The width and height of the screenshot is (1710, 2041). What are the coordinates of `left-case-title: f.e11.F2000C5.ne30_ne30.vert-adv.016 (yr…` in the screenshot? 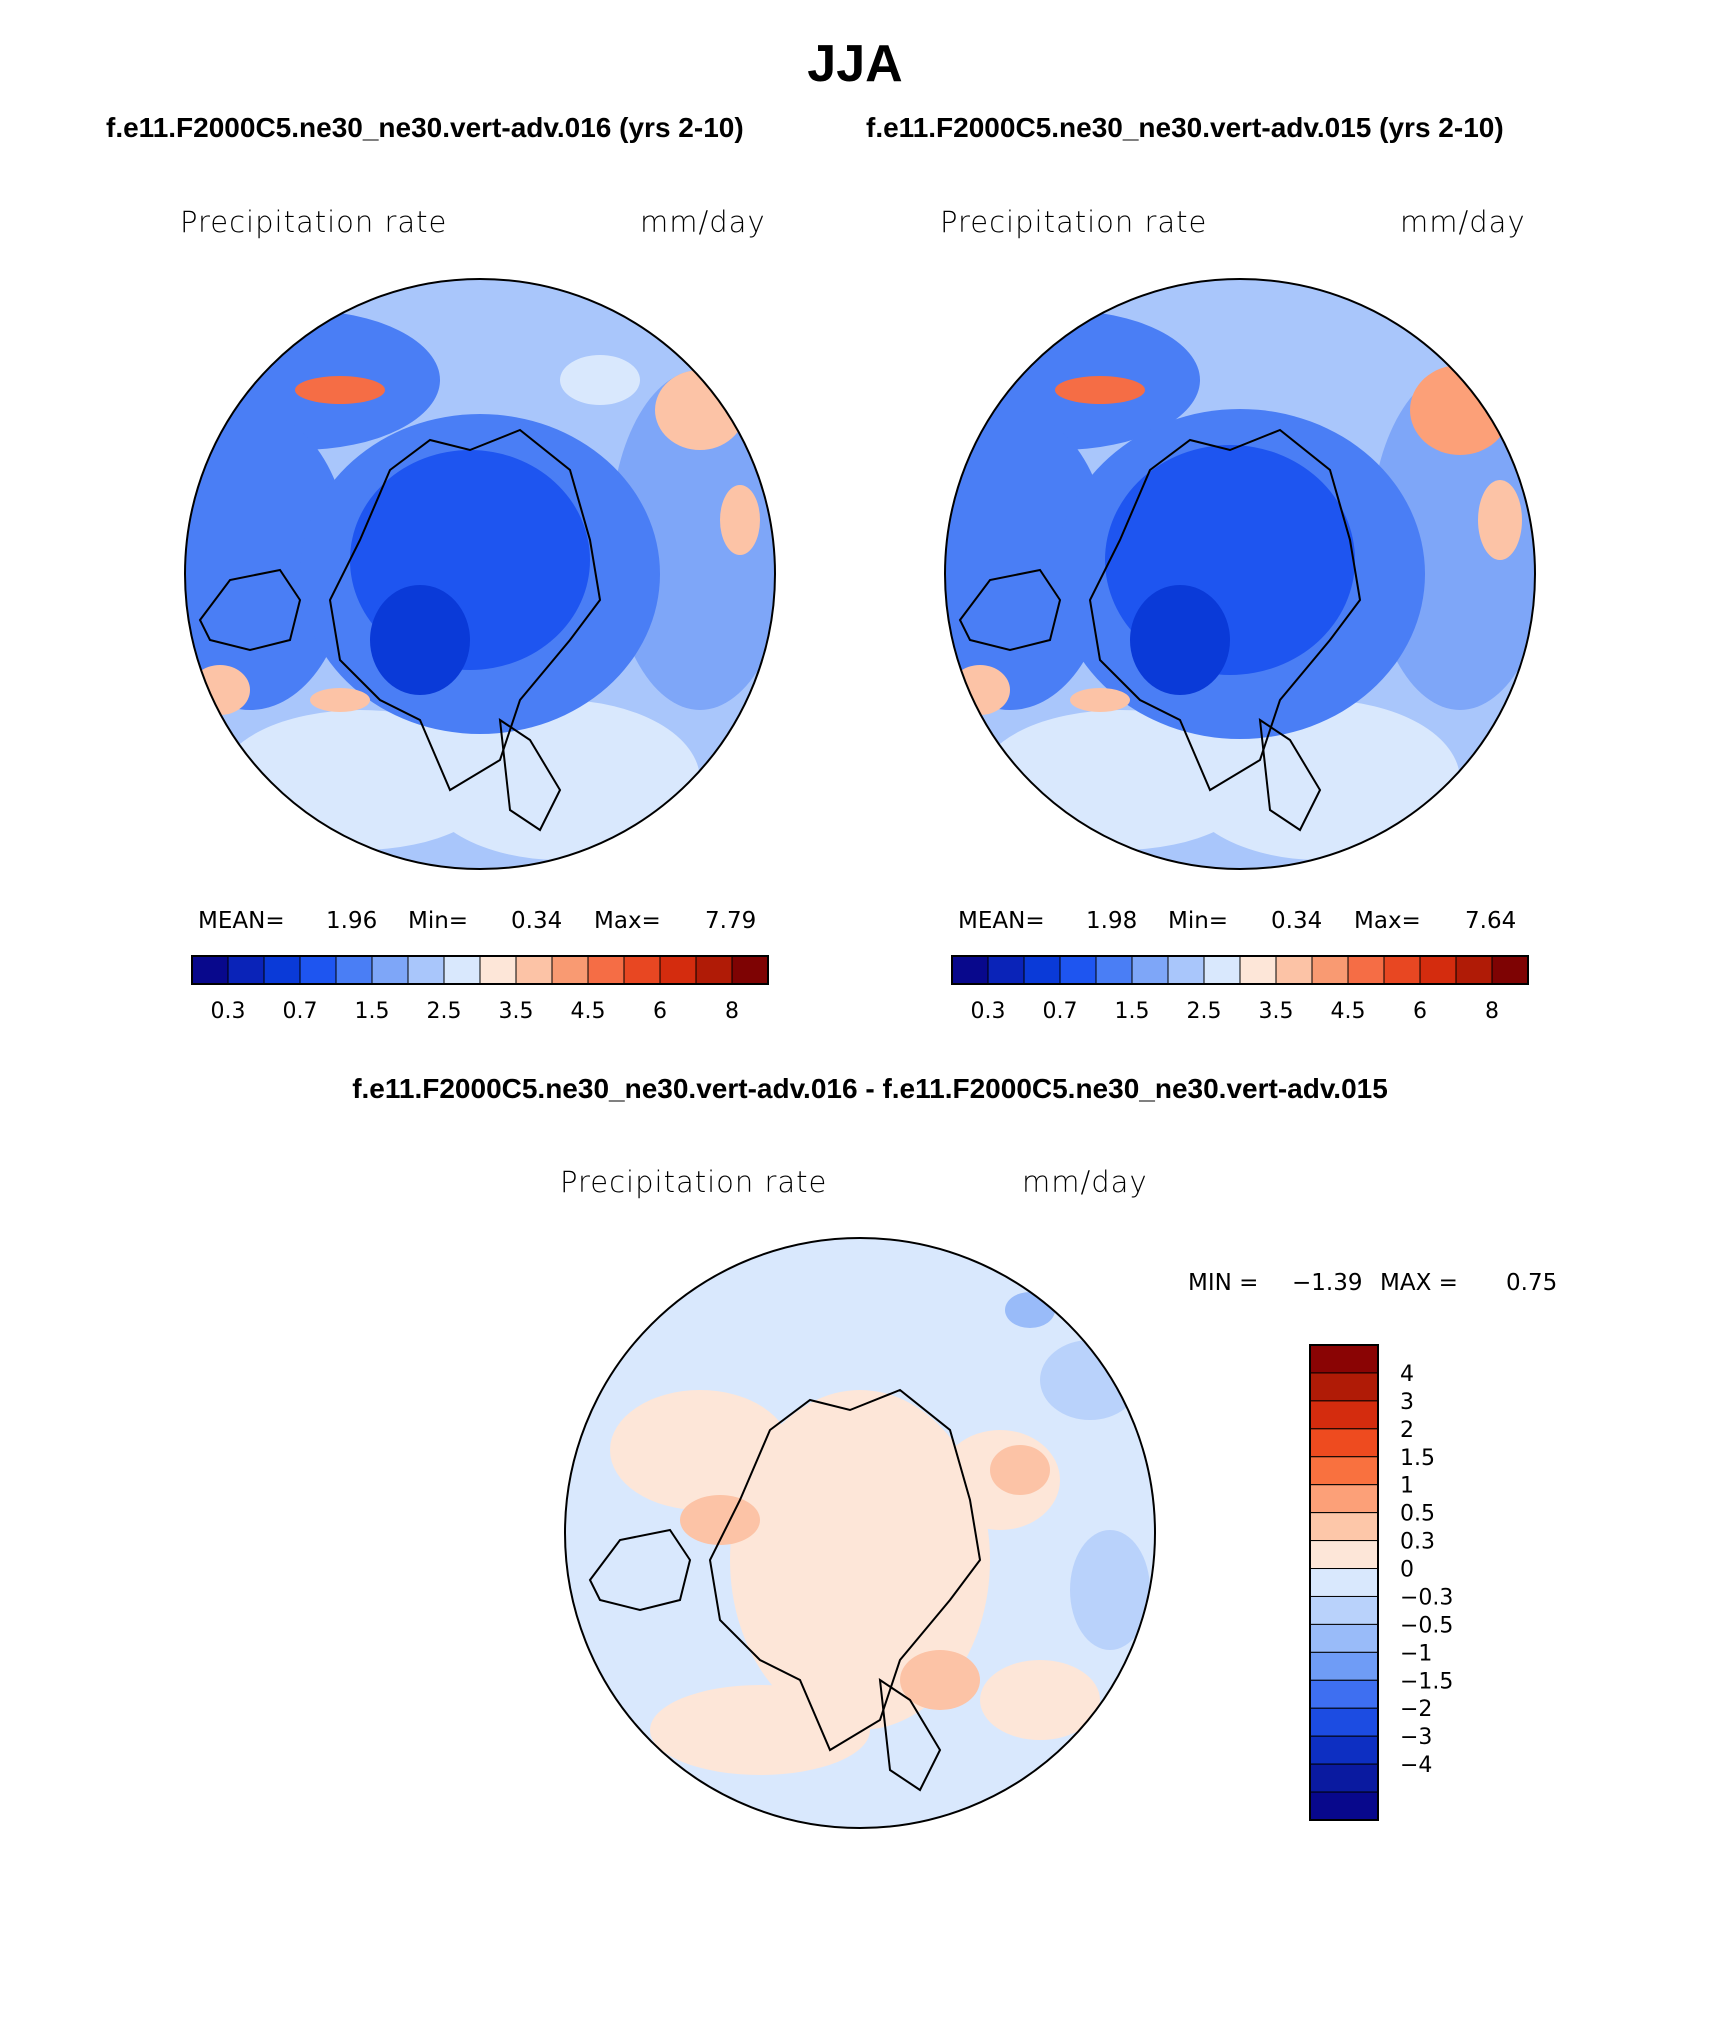 It's located at (425, 127).